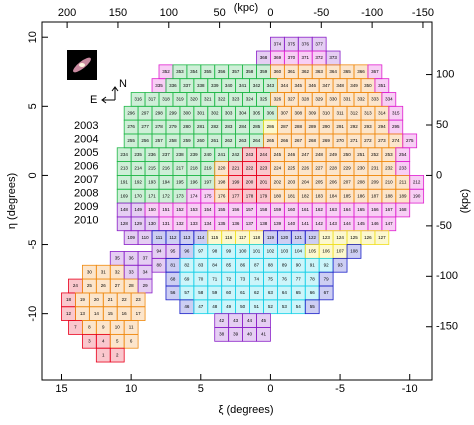 The height and width of the screenshot is (425, 474). What do you see at coordinates (326, 140) in the screenshot?
I see `field-label: 269` at bounding box center [326, 140].